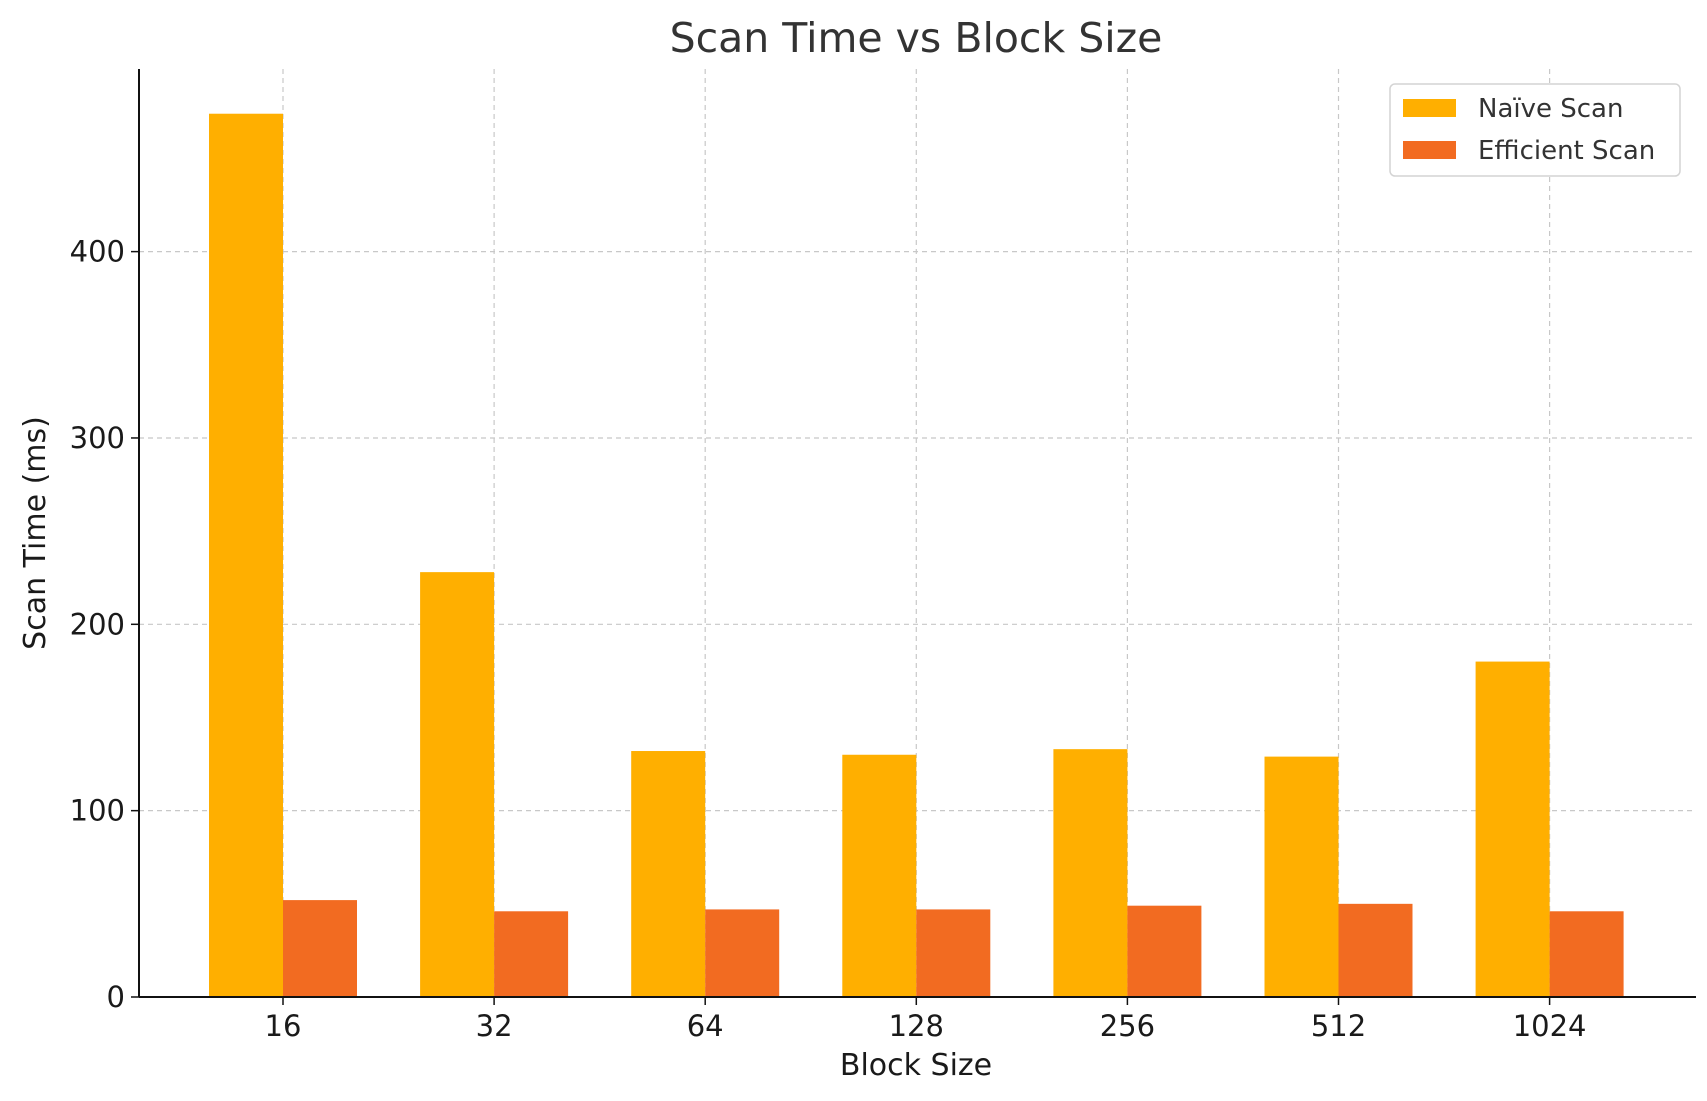 This screenshot has width=1707, height=1101. Describe the element at coordinates (1429, 150) in the screenshot. I see `legend-swatch-efficient-scan` at that location.